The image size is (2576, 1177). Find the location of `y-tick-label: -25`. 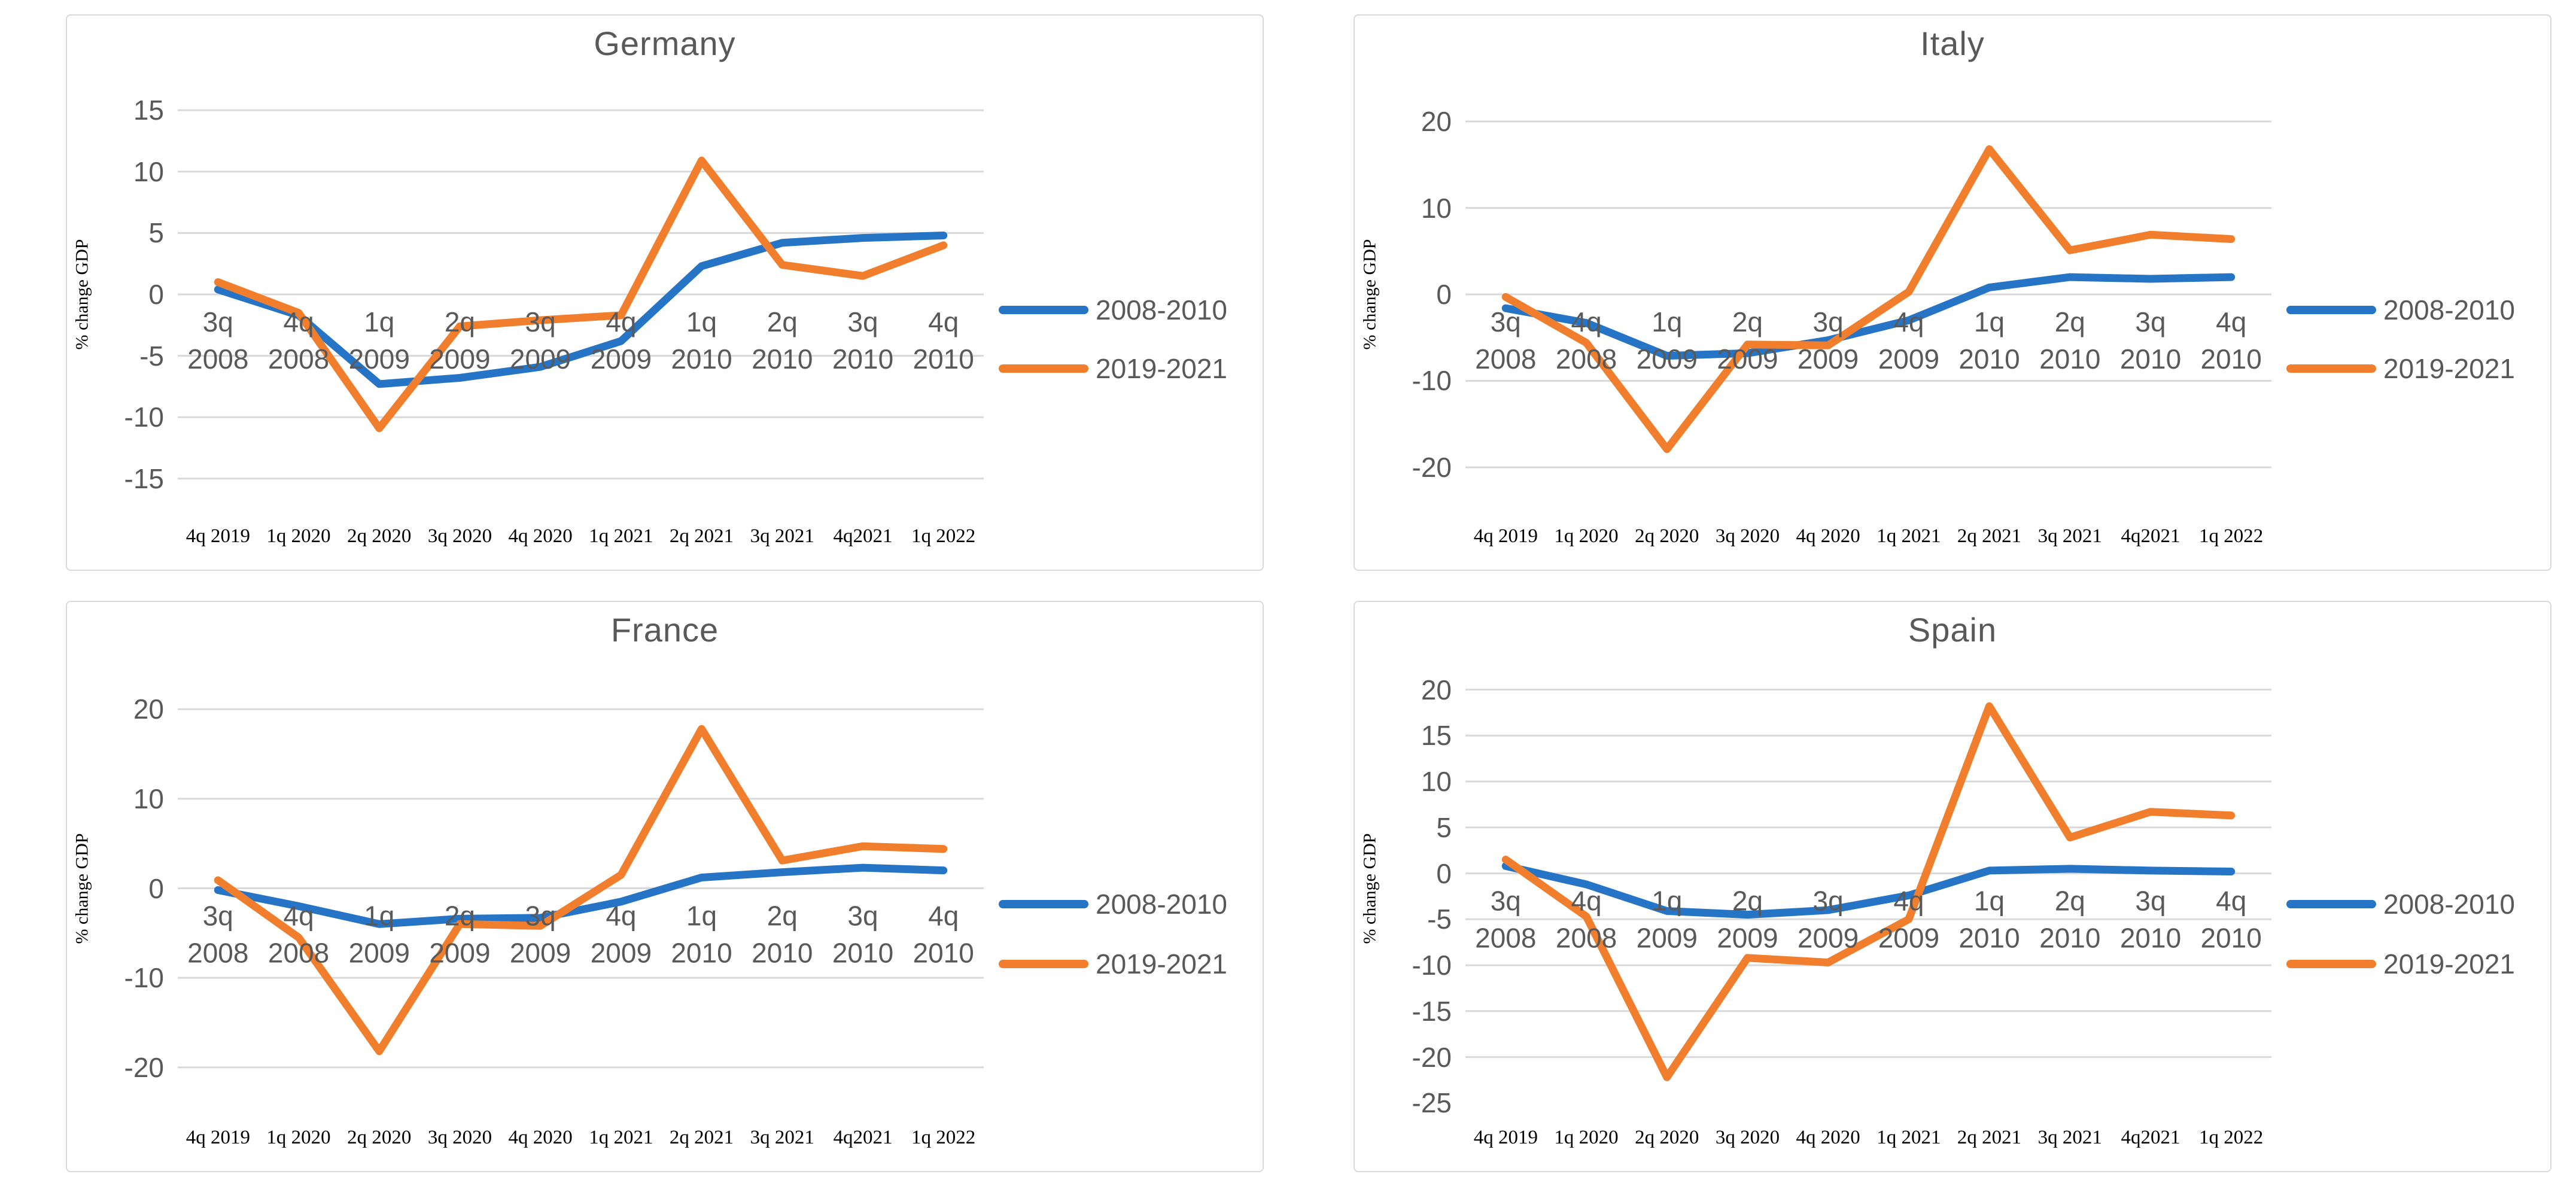

y-tick-label: -25 is located at coordinates (1432, 1103).